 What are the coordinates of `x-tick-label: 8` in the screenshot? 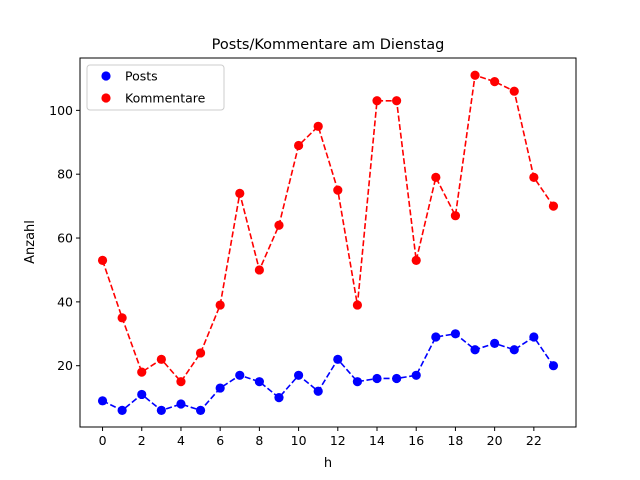 It's located at (259, 440).